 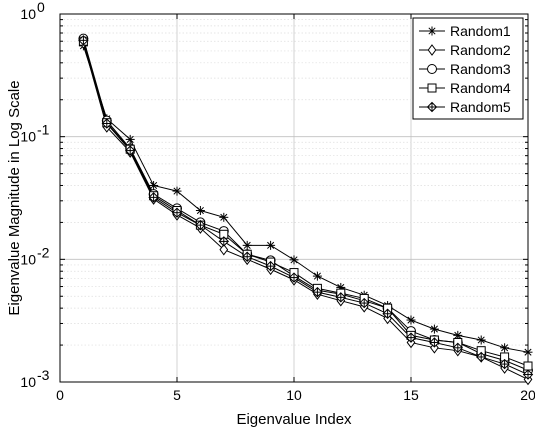 I want to click on x-tick-labels: 0 5 10 15 20, so click(x=295, y=395).